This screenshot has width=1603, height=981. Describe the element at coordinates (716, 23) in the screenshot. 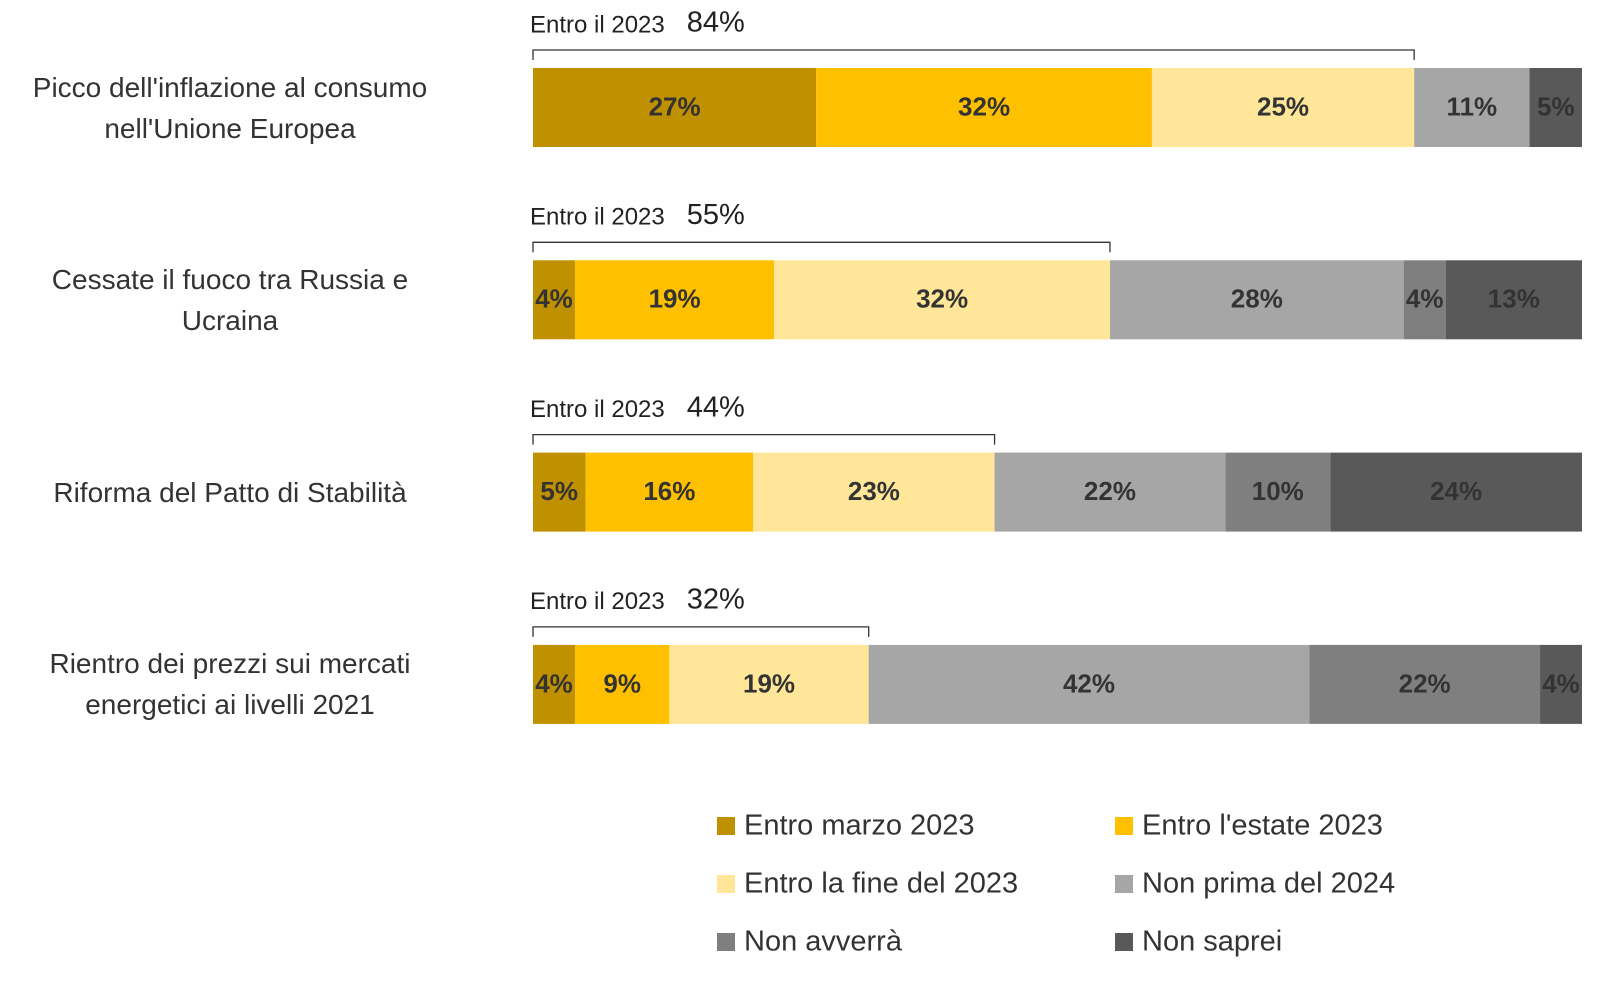

I see `annotation-total: 84%` at that location.